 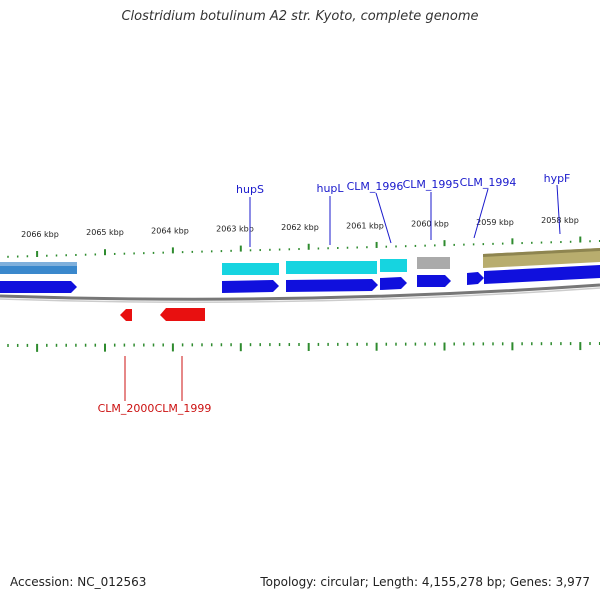 What do you see at coordinates (40, 234) in the screenshot?
I see `ruler-label: 2066 kbp` at bounding box center [40, 234].